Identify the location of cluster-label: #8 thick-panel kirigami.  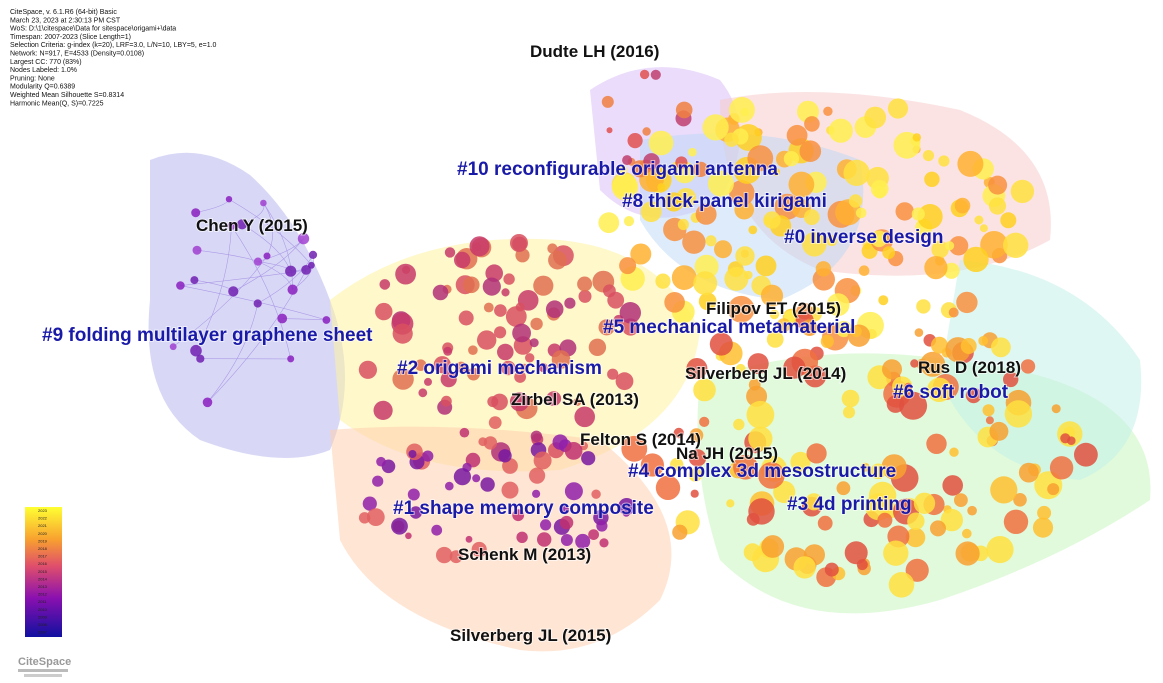
(724, 201).